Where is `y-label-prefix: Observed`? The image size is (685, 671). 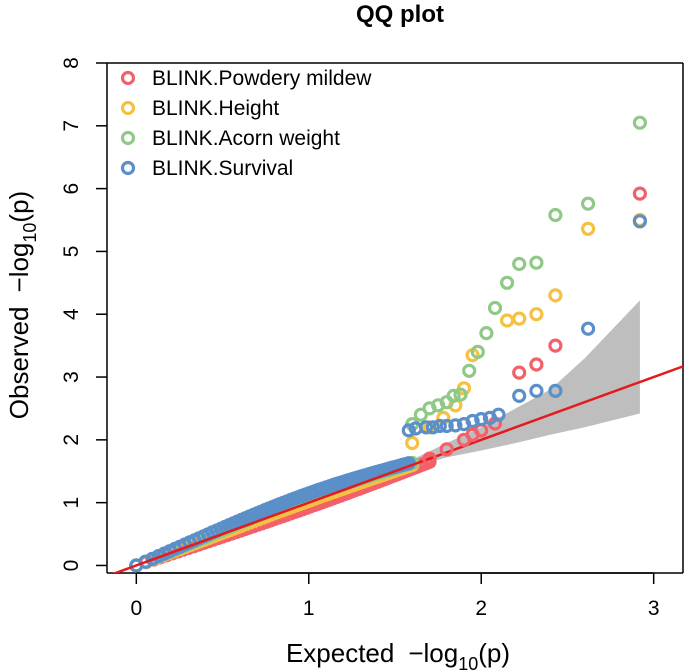 y-label-prefix: Observed is located at coordinates (19, 362).